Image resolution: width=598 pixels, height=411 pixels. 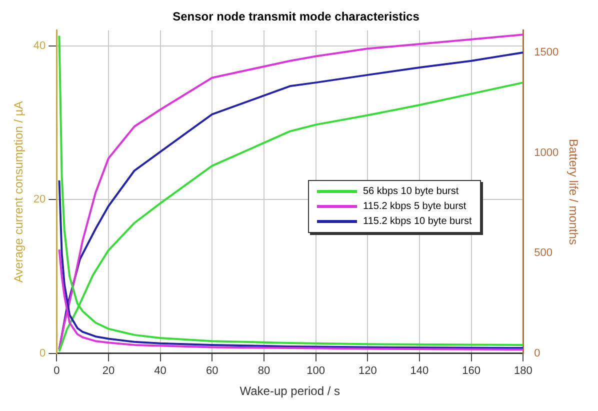 What do you see at coordinates (523, 371) in the screenshot?
I see `x-tick-label: 180` at bounding box center [523, 371].